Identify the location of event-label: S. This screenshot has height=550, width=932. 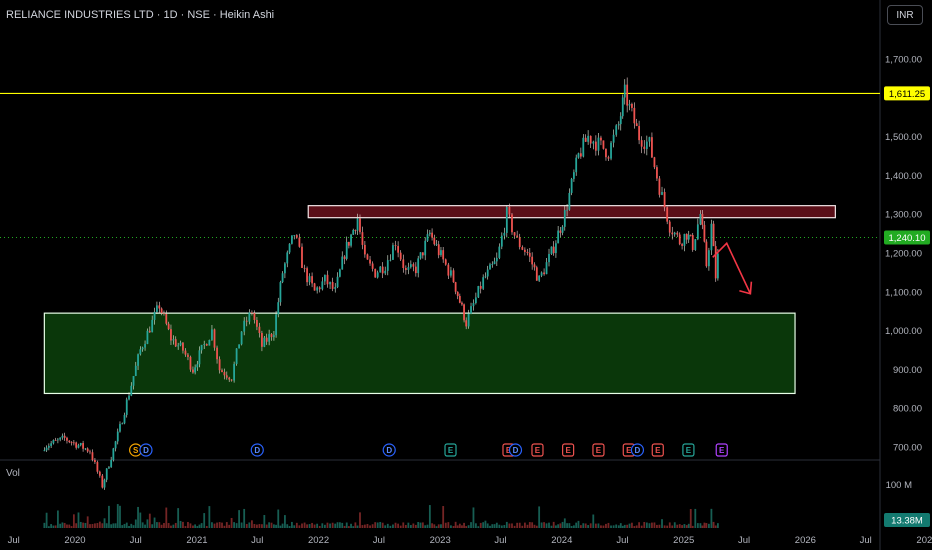
(136, 450).